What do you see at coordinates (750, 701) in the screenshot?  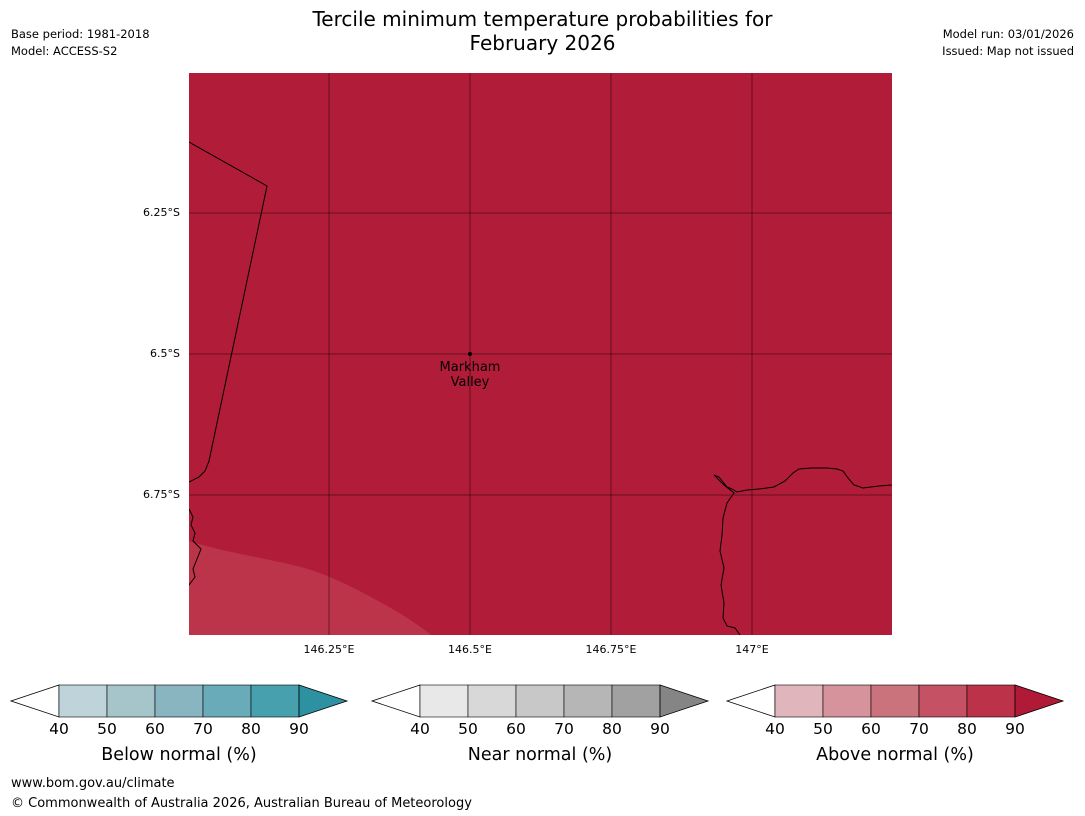 I see `colorbar-under-arrow` at bounding box center [750, 701].